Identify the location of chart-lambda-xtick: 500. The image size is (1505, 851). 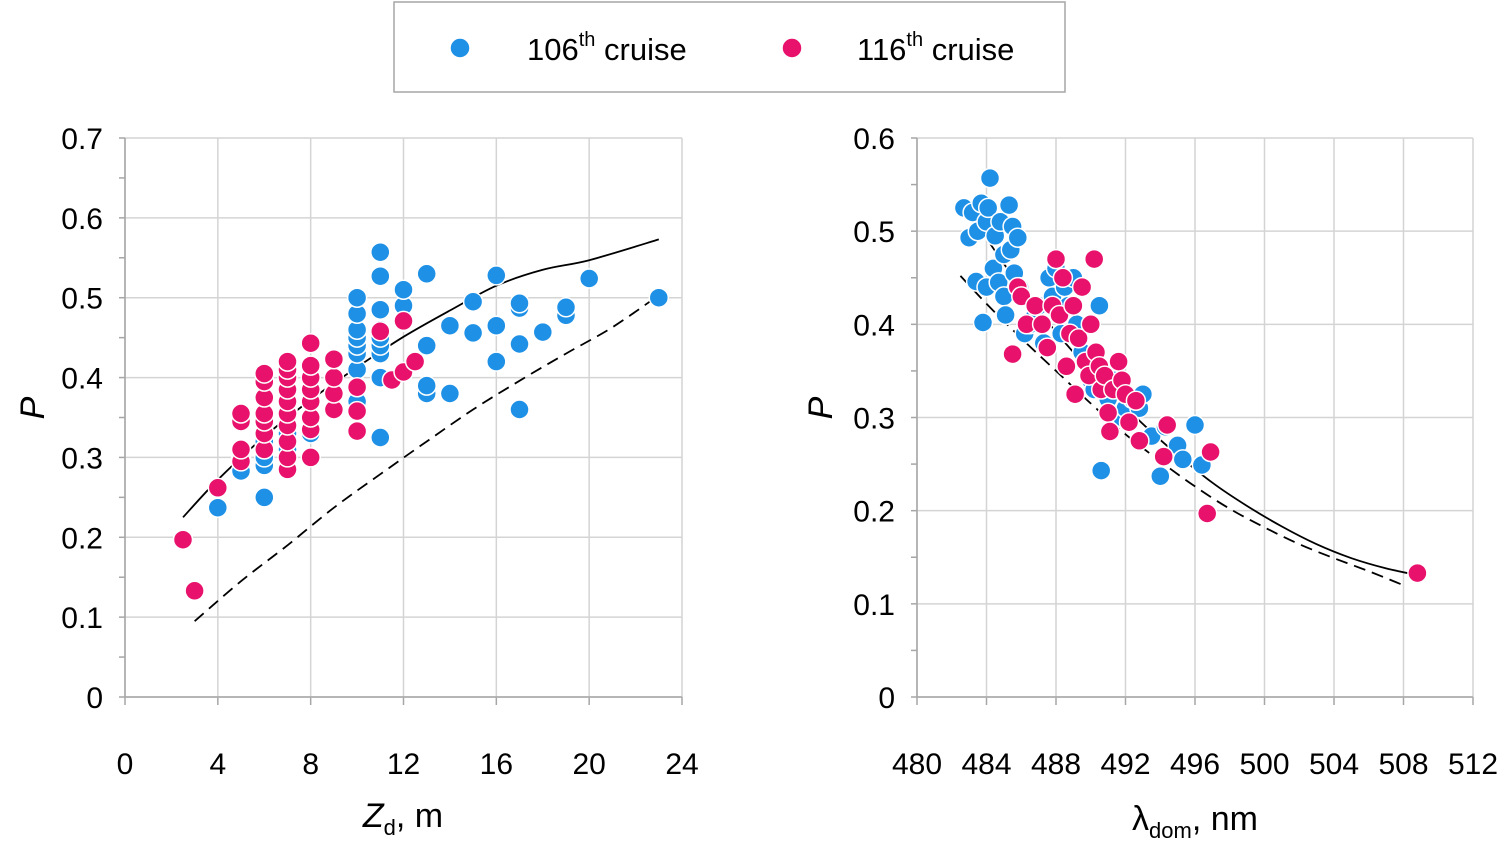
(1264, 764).